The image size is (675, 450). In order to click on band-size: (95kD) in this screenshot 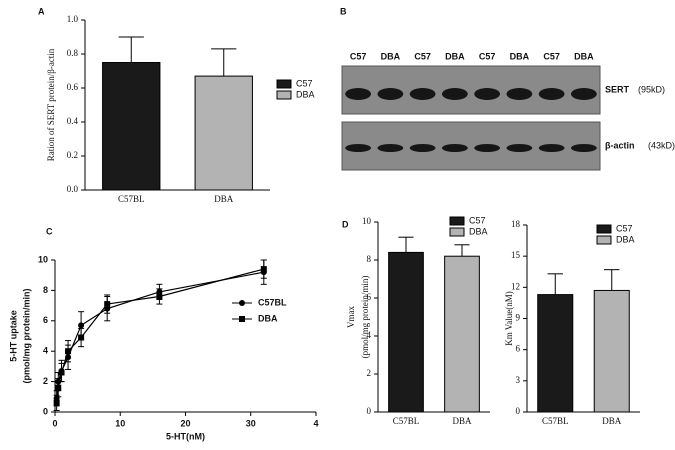, I will do `click(651, 89)`.